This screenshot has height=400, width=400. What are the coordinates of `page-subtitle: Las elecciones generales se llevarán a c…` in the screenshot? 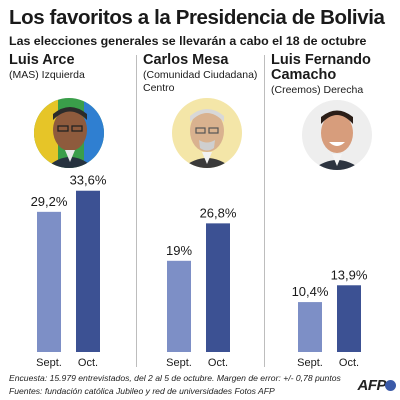 It's located at (188, 41).